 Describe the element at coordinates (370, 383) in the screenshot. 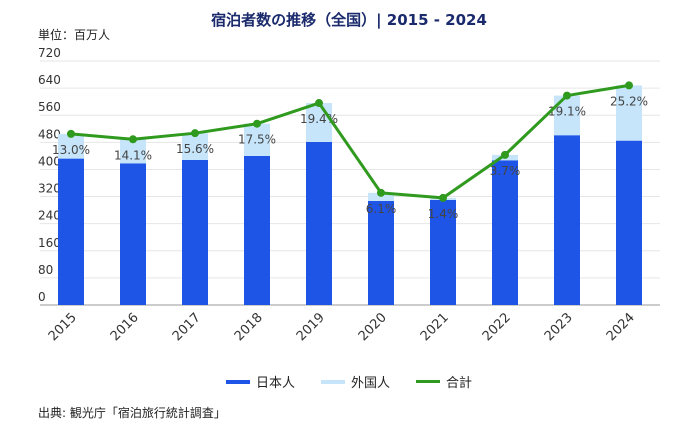

I see `legend-label: 外国人` at that location.